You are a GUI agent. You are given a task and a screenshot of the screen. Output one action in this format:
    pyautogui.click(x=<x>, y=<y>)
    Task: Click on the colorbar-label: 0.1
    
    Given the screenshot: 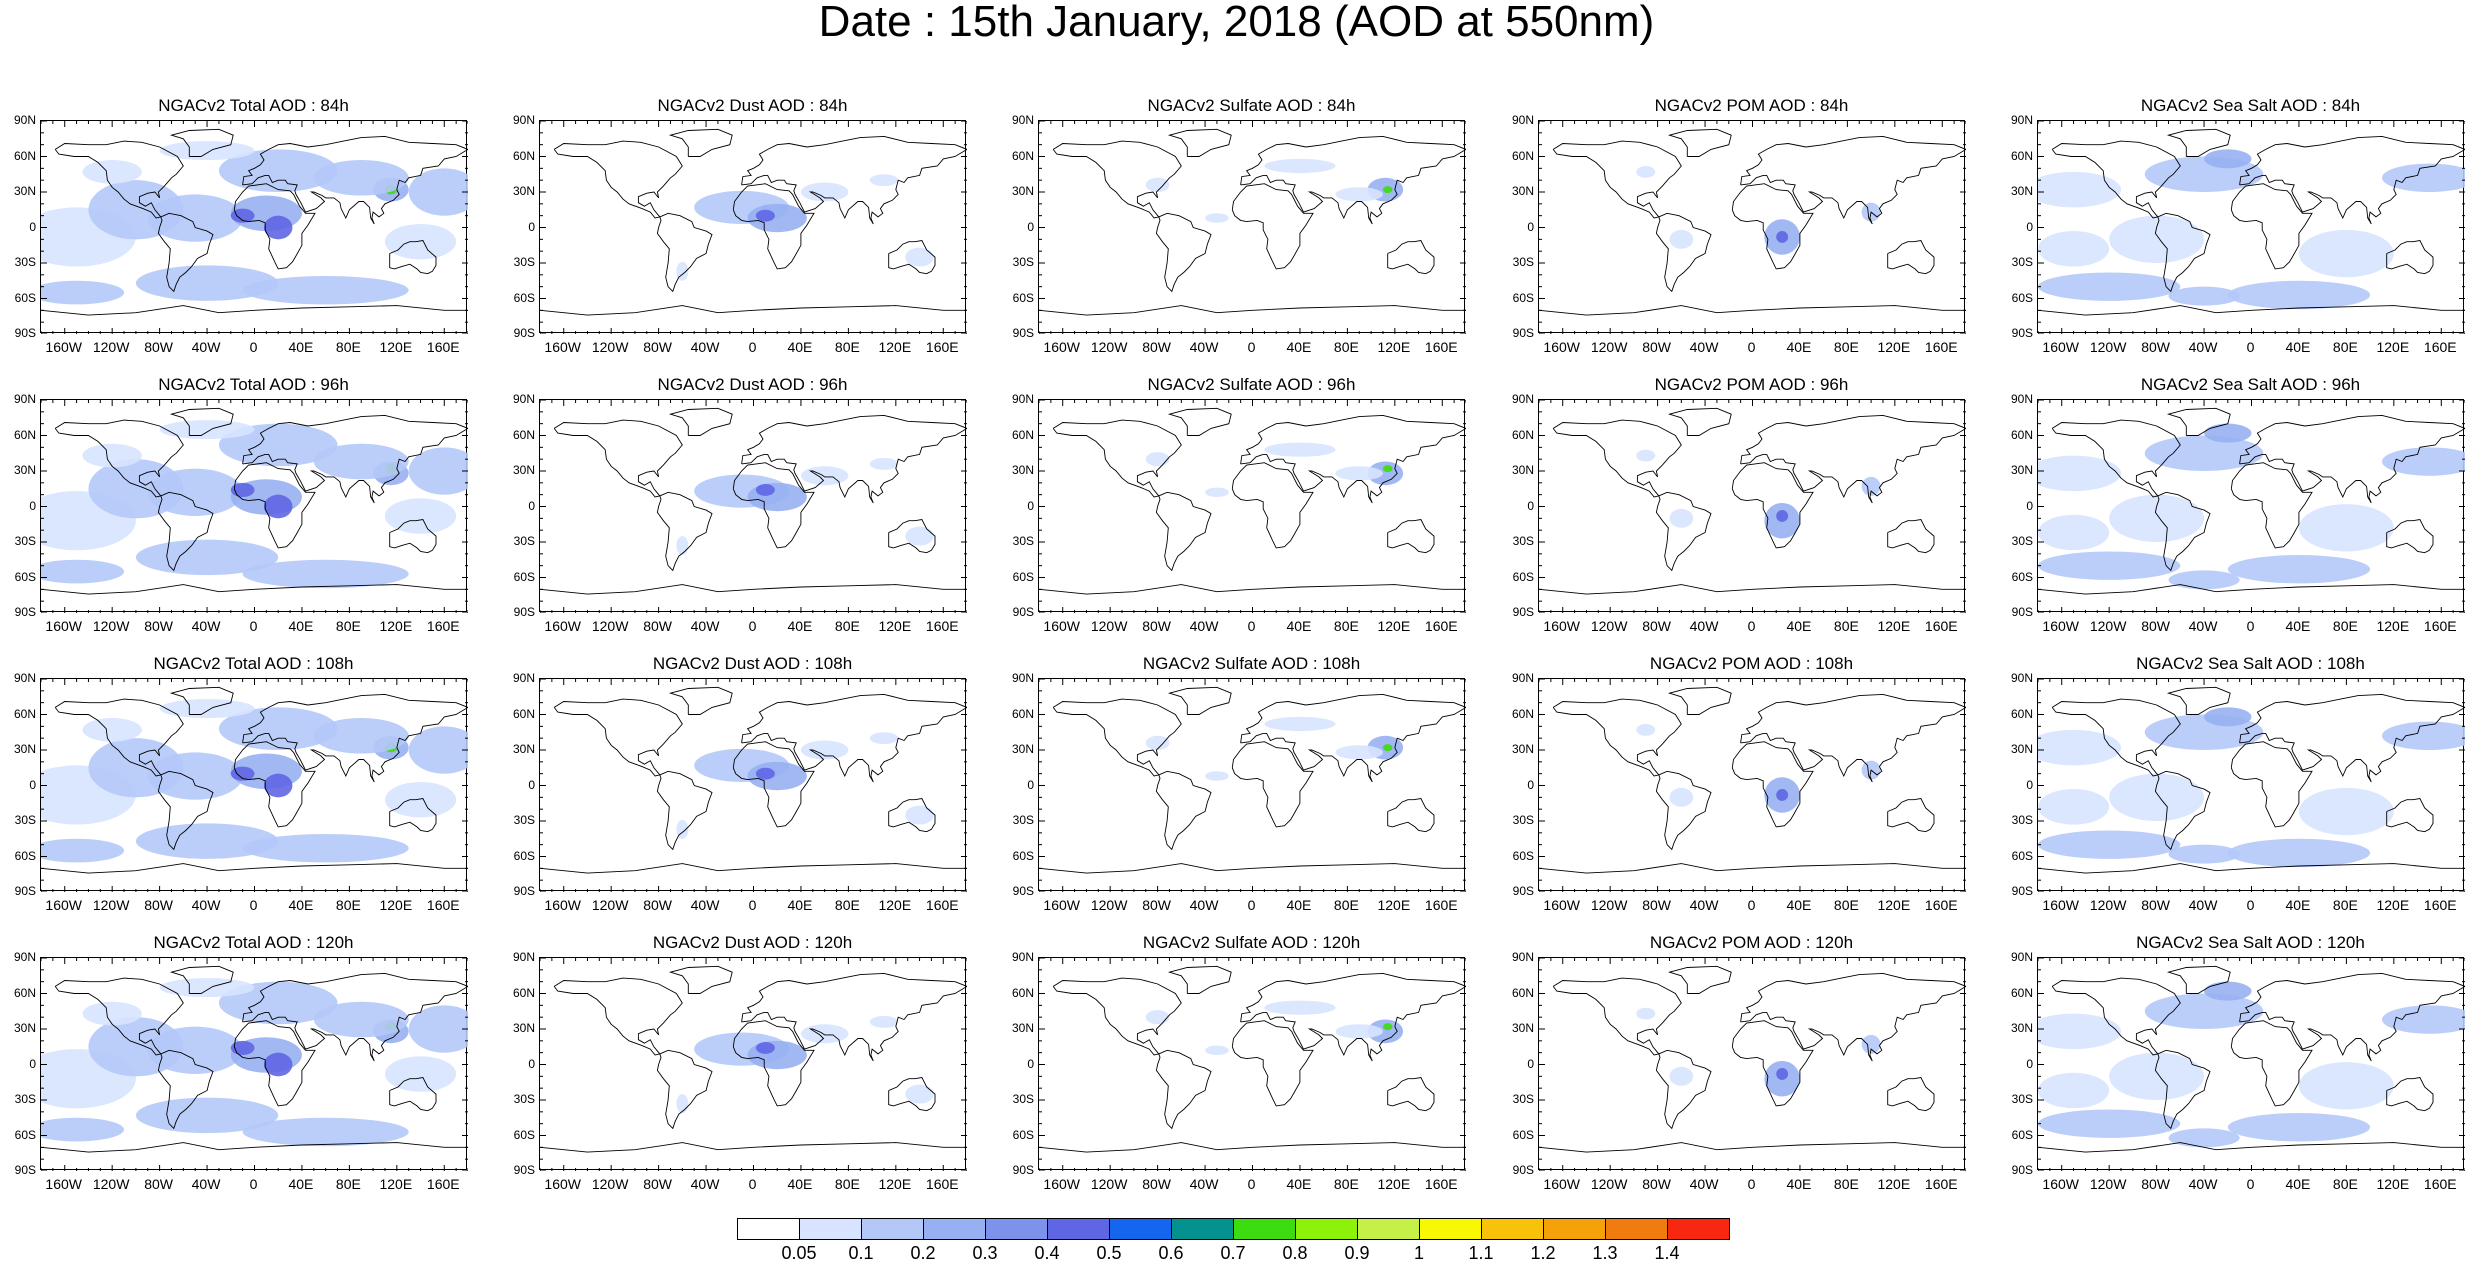 What is the action you would take?
    pyautogui.click(x=861, y=1253)
    